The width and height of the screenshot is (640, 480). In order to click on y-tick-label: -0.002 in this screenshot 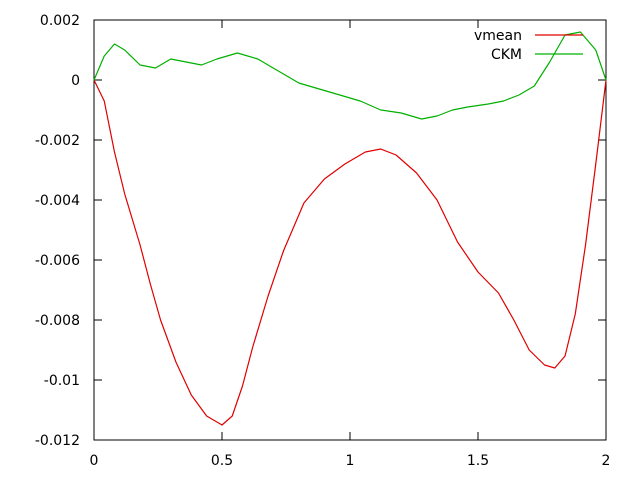, I will do `click(57, 141)`.